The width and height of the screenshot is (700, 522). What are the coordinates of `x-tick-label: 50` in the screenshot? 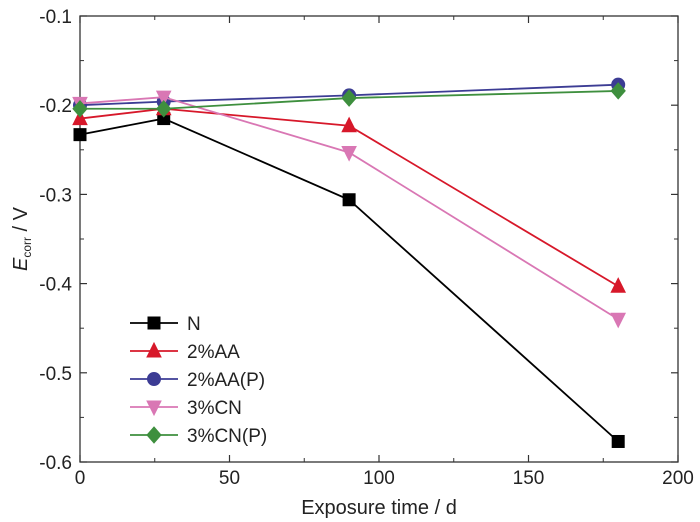 It's located at (229, 478).